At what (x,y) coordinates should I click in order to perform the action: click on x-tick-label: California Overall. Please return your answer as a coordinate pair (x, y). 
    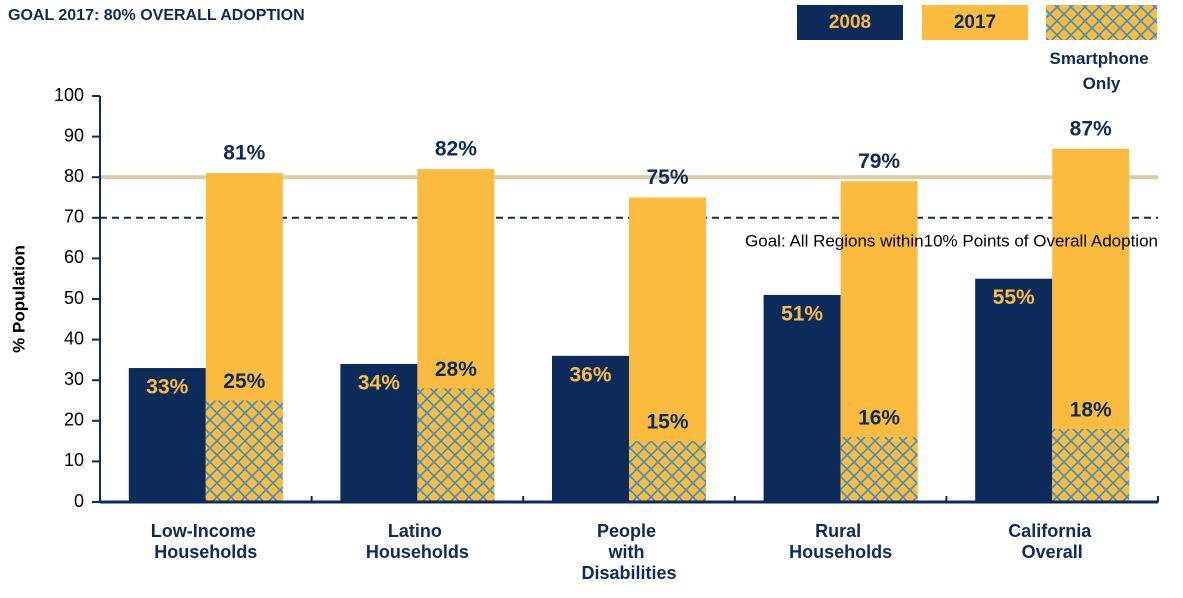
    Looking at the image, I should click on (1052, 541).